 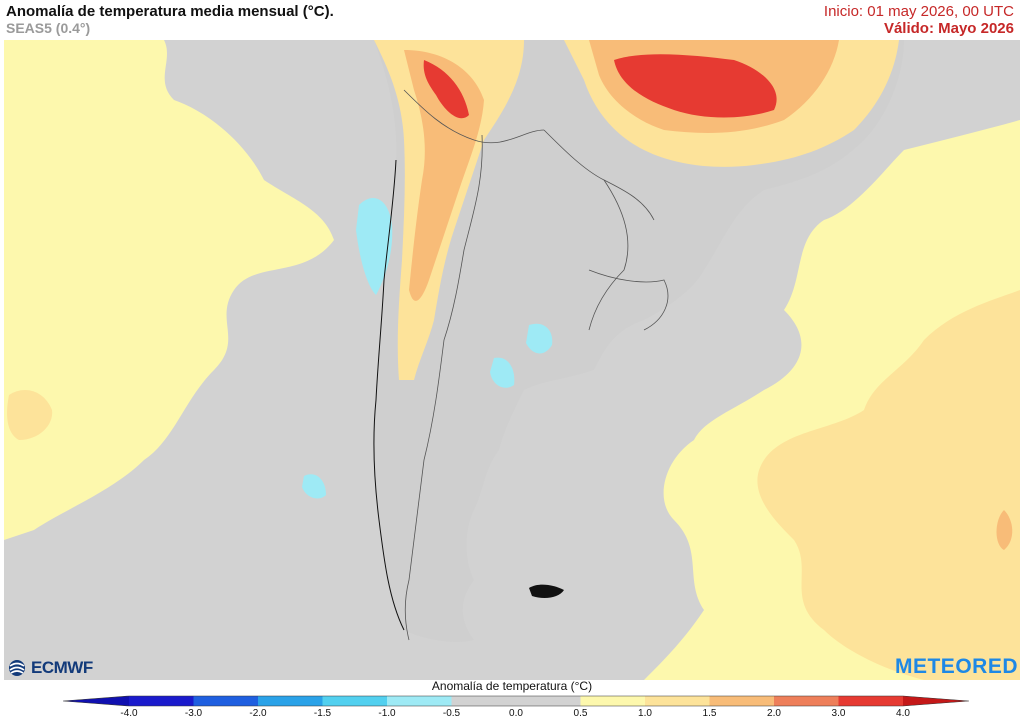 I want to click on atlantic-warmer-anomaly, so click(x=888, y=485).